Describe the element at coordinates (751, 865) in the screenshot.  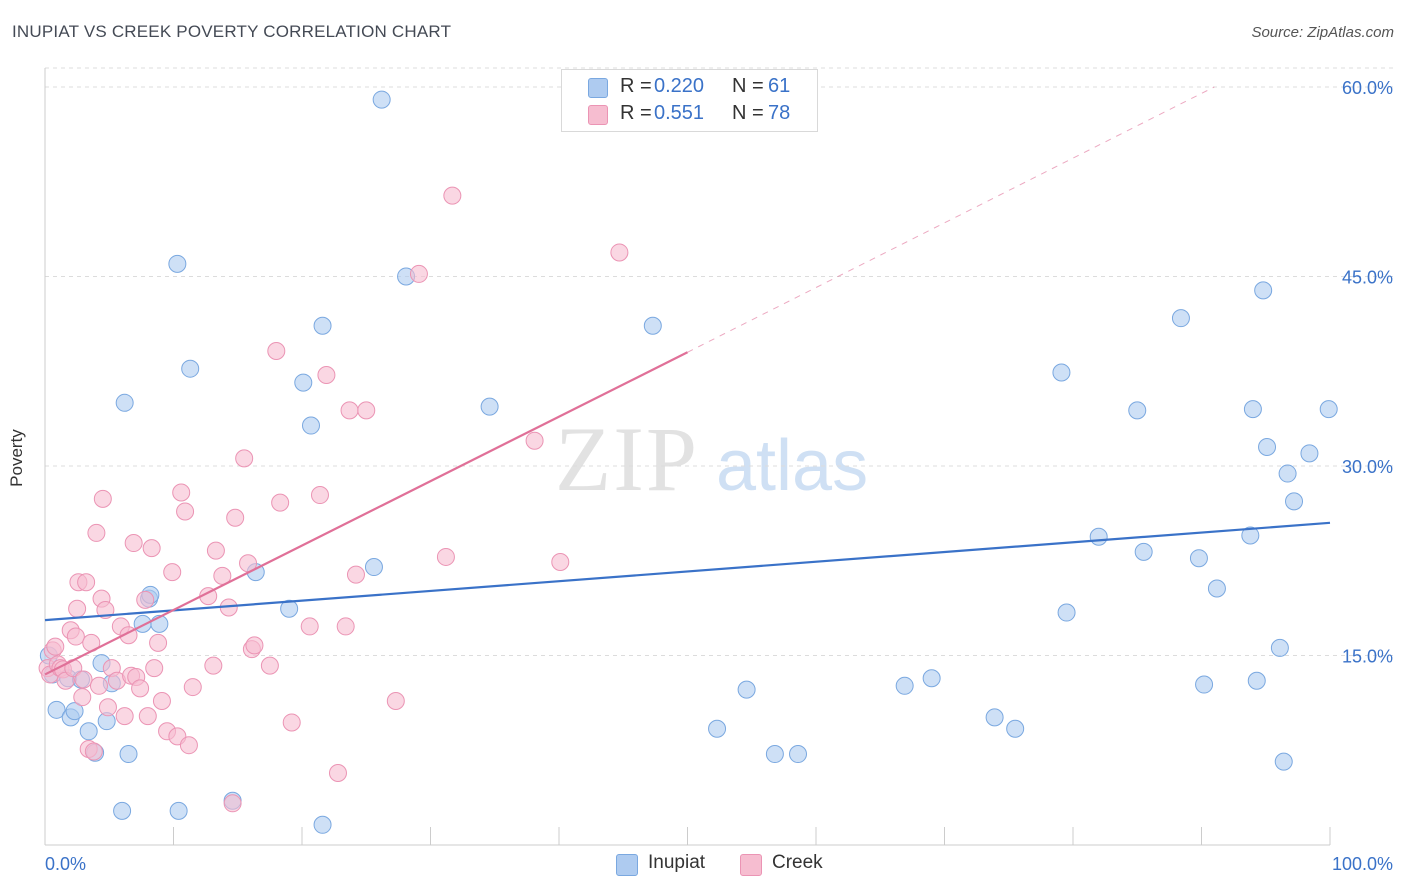
I see `creek-legend-swatch` at that location.